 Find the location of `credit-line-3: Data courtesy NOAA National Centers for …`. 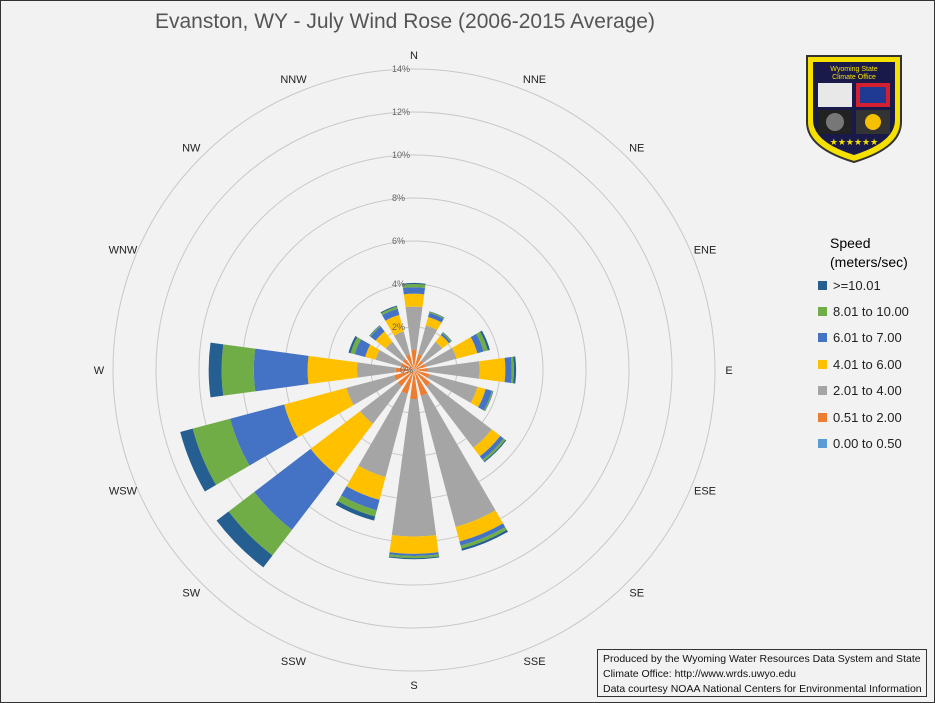

credit-line-3: Data courtesy NOAA National Centers for … is located at coordinates (762, 689).